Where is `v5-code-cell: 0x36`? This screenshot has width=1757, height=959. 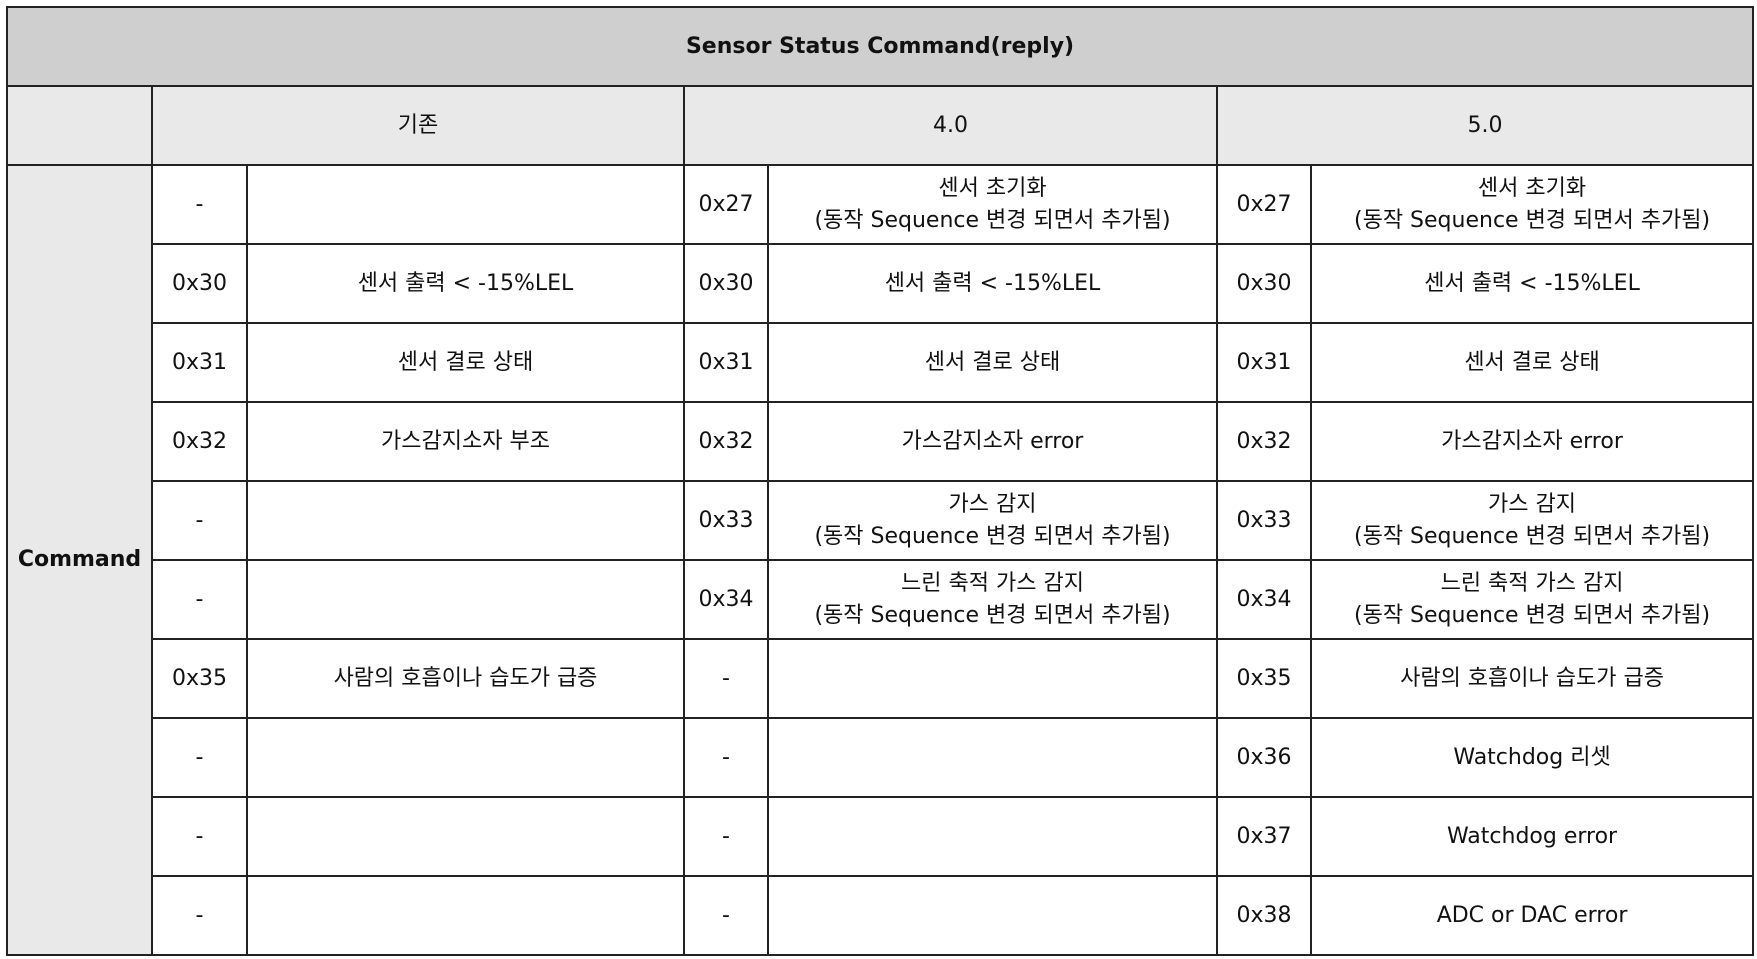
v5-code-cell: 0x36 is located at coordinates (1264, 757).